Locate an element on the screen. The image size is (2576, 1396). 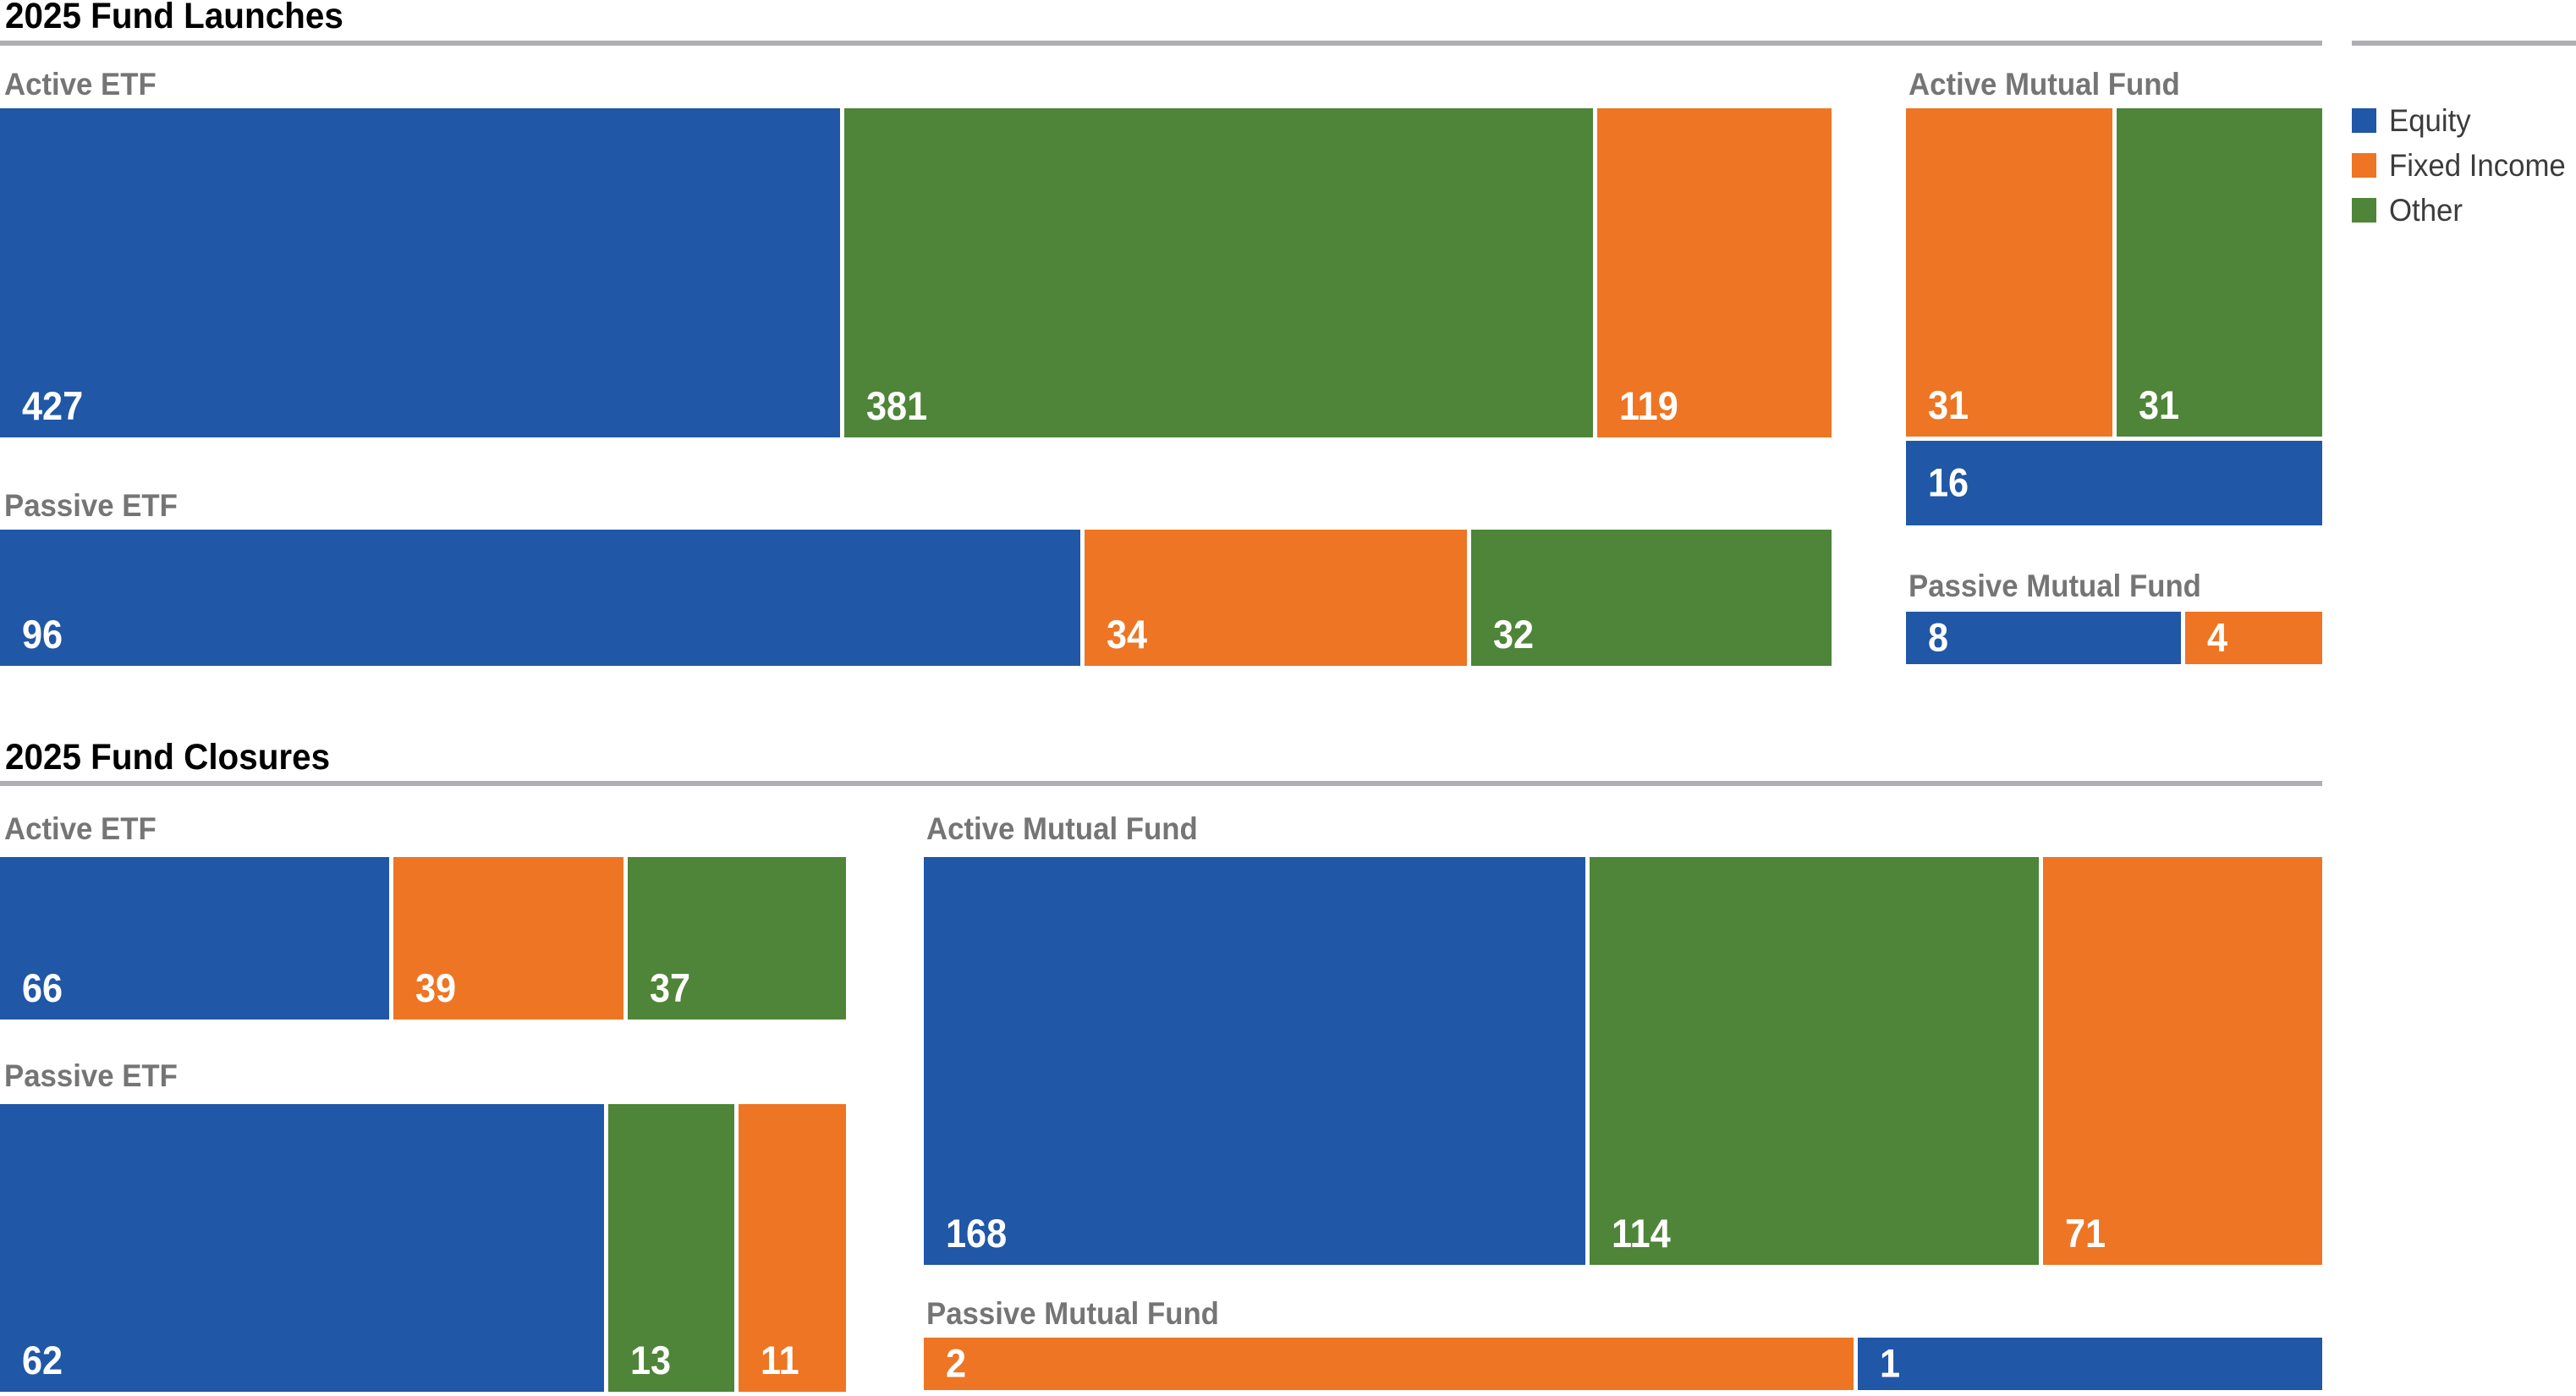
group-label-closures-active-etf: Active ETF is located at coordinates (80, 828).